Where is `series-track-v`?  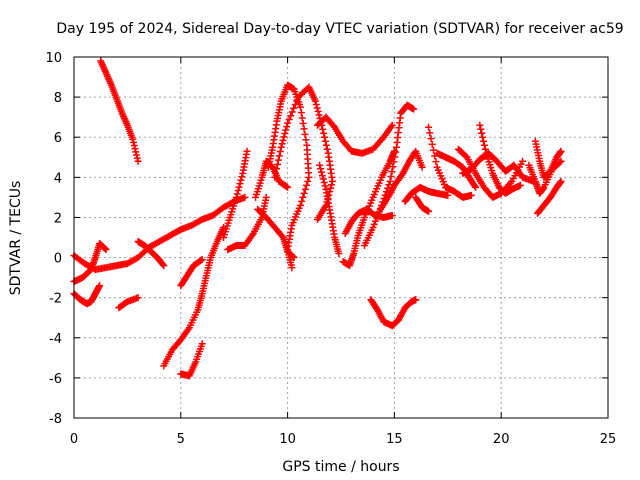 series-track-v is located at coordinates (400, 181).